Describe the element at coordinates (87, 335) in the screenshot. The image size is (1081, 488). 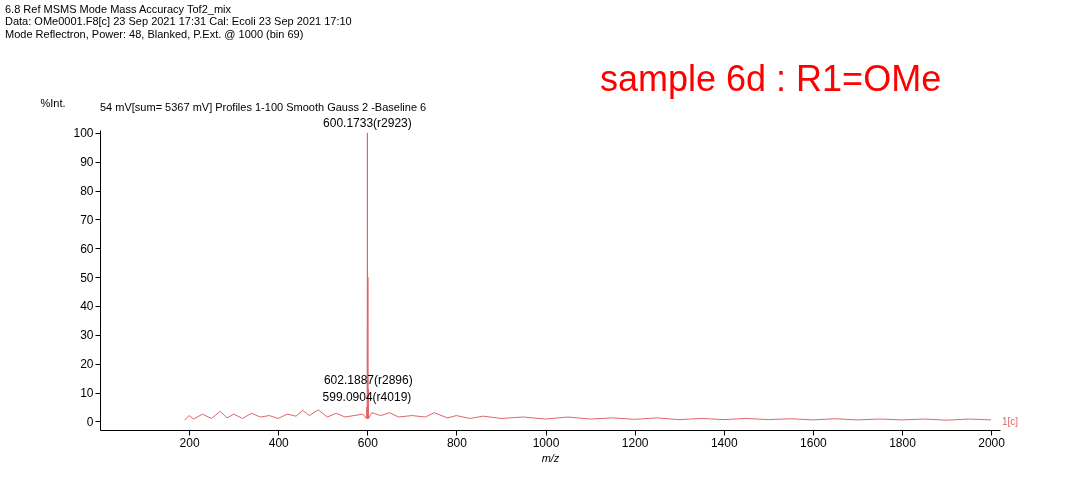
I see `y-tick-label: 30` at that location.